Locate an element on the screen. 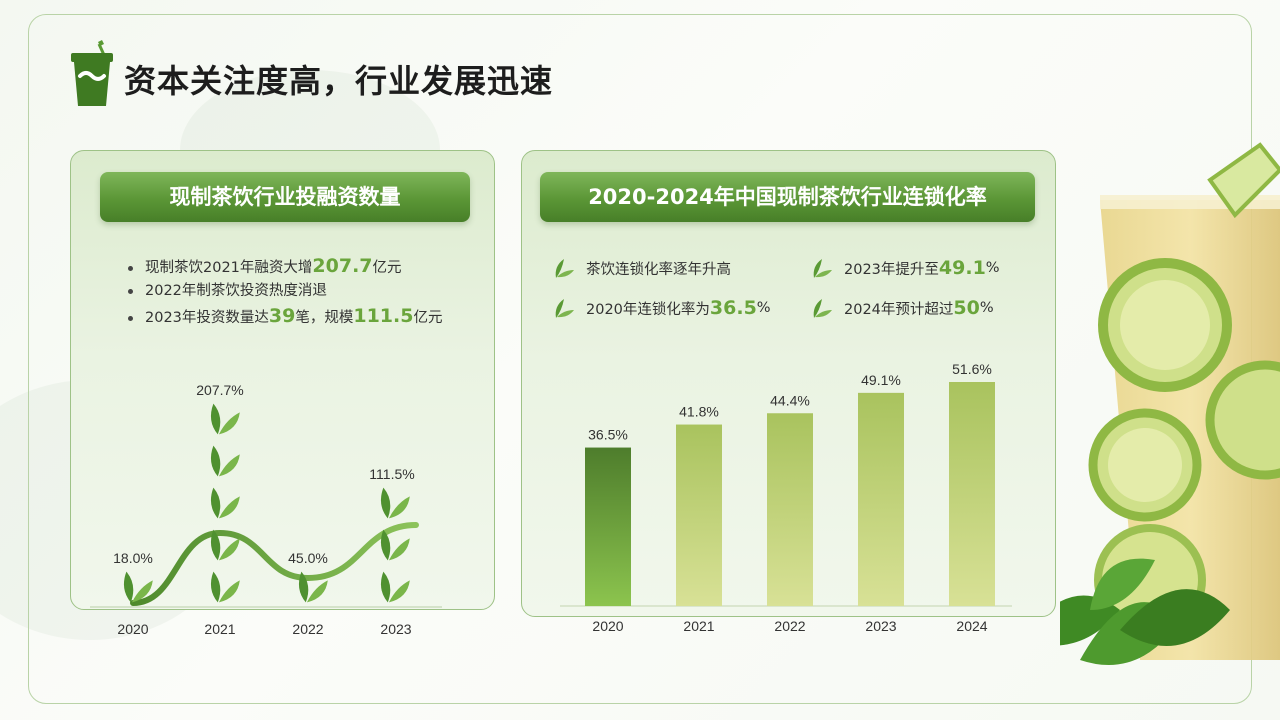 The height and width of the screenshot is (720, 1280). fact-item: 2024年预计超过 50% is located at coordinates (902, 308).